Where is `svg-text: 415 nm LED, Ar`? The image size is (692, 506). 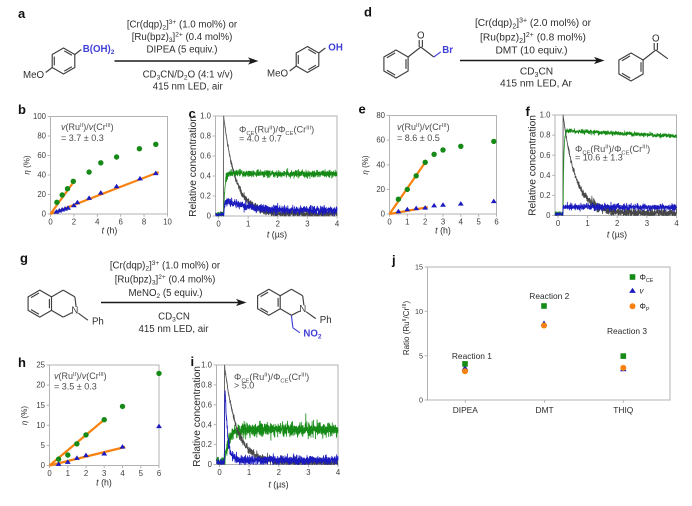
svg-text: 415 nm LED, Ar is located at coordinates (536, 84).